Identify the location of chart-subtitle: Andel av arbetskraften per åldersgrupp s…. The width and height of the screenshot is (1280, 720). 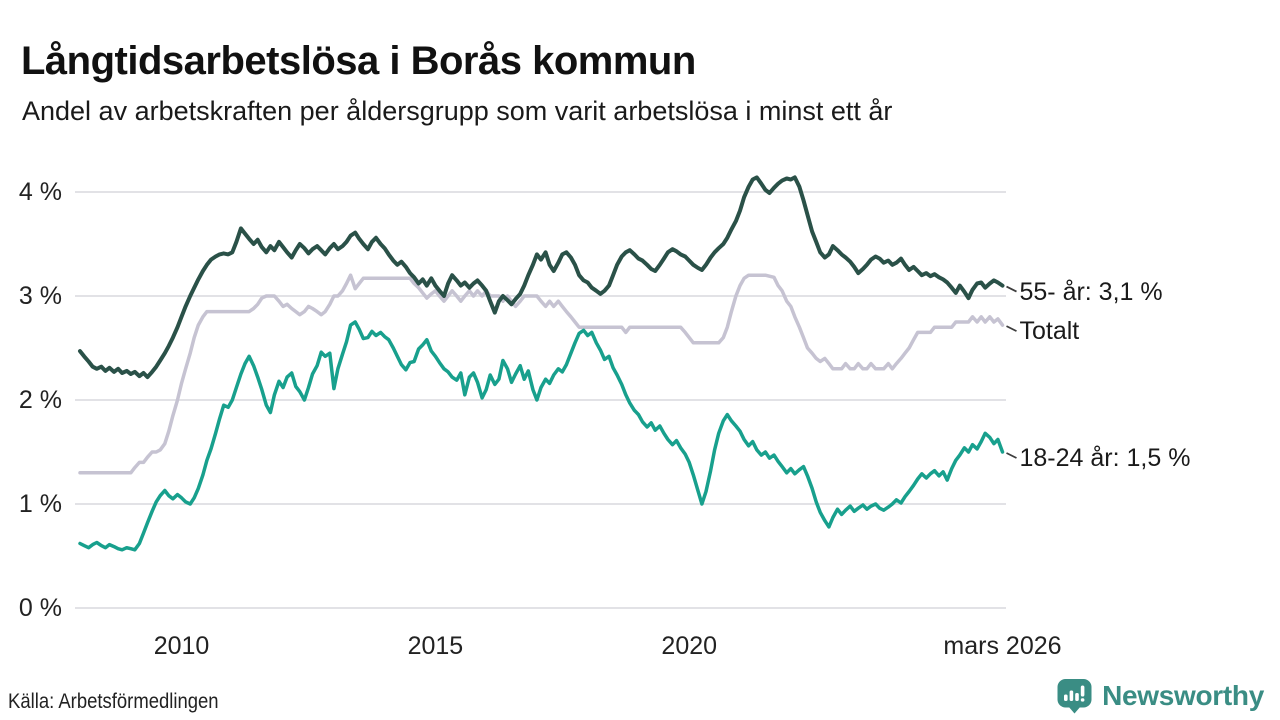
(457, 111).